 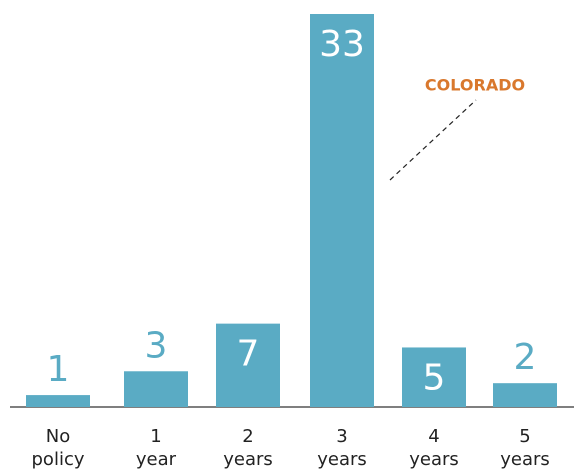 I want to click on value-label: 5, so click(x=434, y=377).